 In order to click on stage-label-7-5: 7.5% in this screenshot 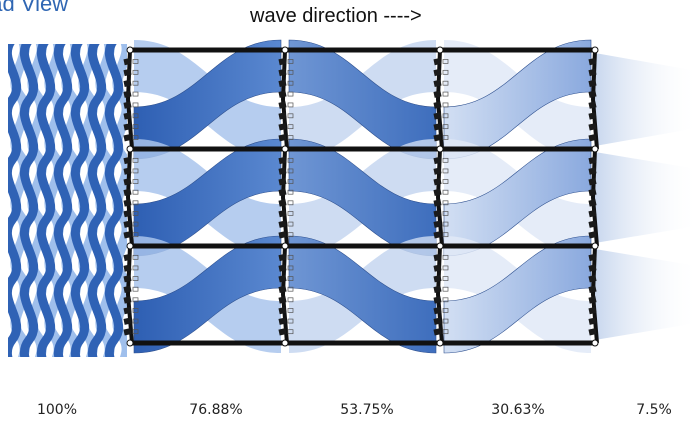, I will do `click(654, 410)`.